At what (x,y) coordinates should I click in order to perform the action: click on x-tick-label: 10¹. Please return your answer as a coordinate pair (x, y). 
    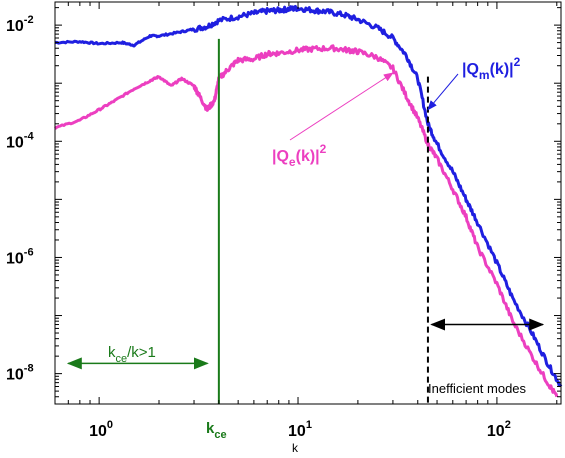
    Looking at the image, I should click on (300, 429).